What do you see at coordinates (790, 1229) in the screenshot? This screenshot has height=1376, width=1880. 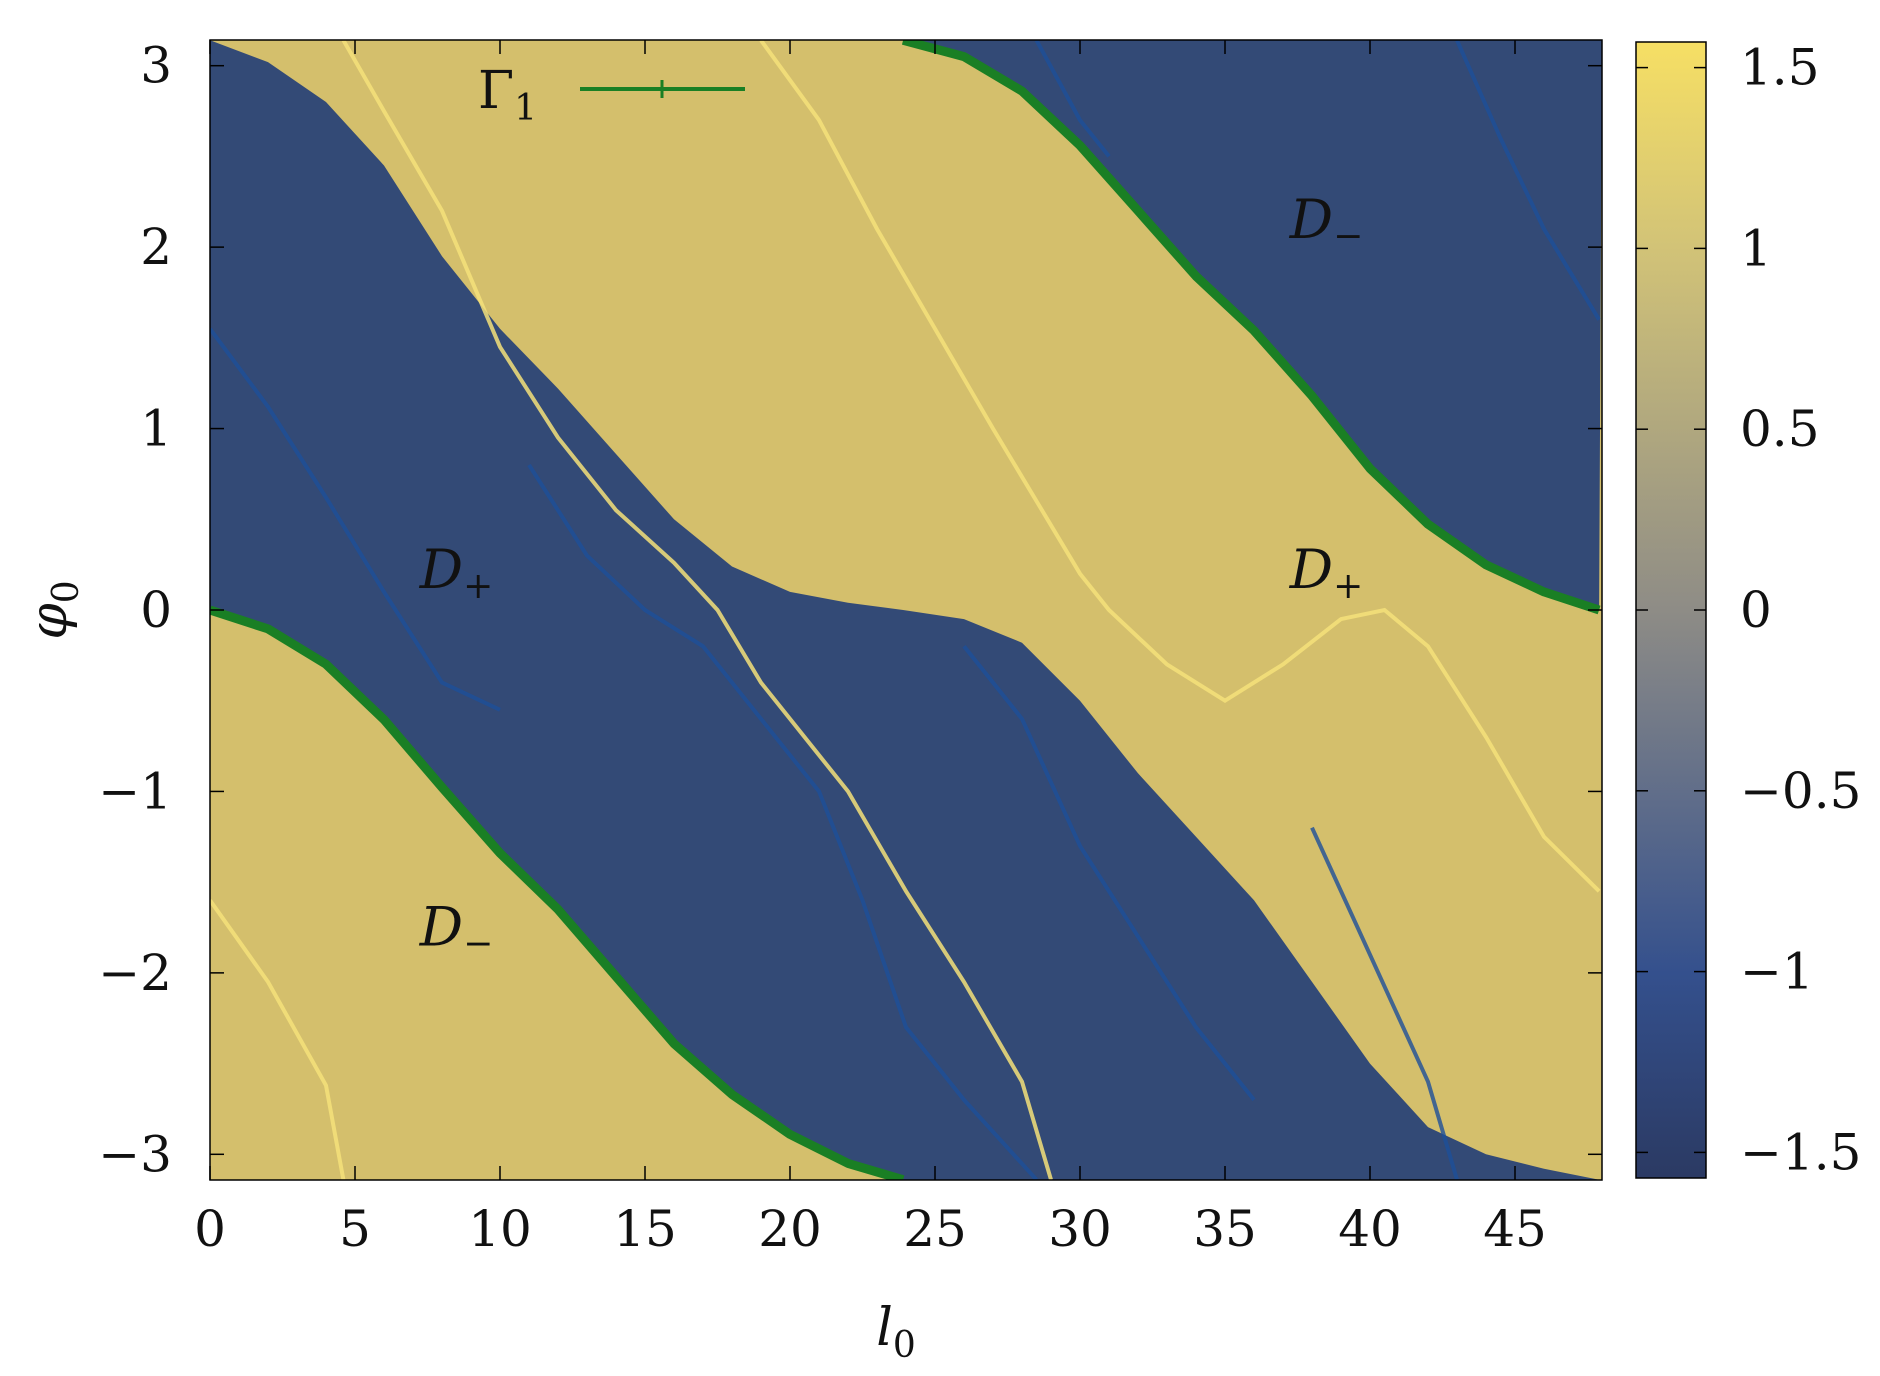 I see `x-tick-label: 20` at bounding box center [790, 1229].